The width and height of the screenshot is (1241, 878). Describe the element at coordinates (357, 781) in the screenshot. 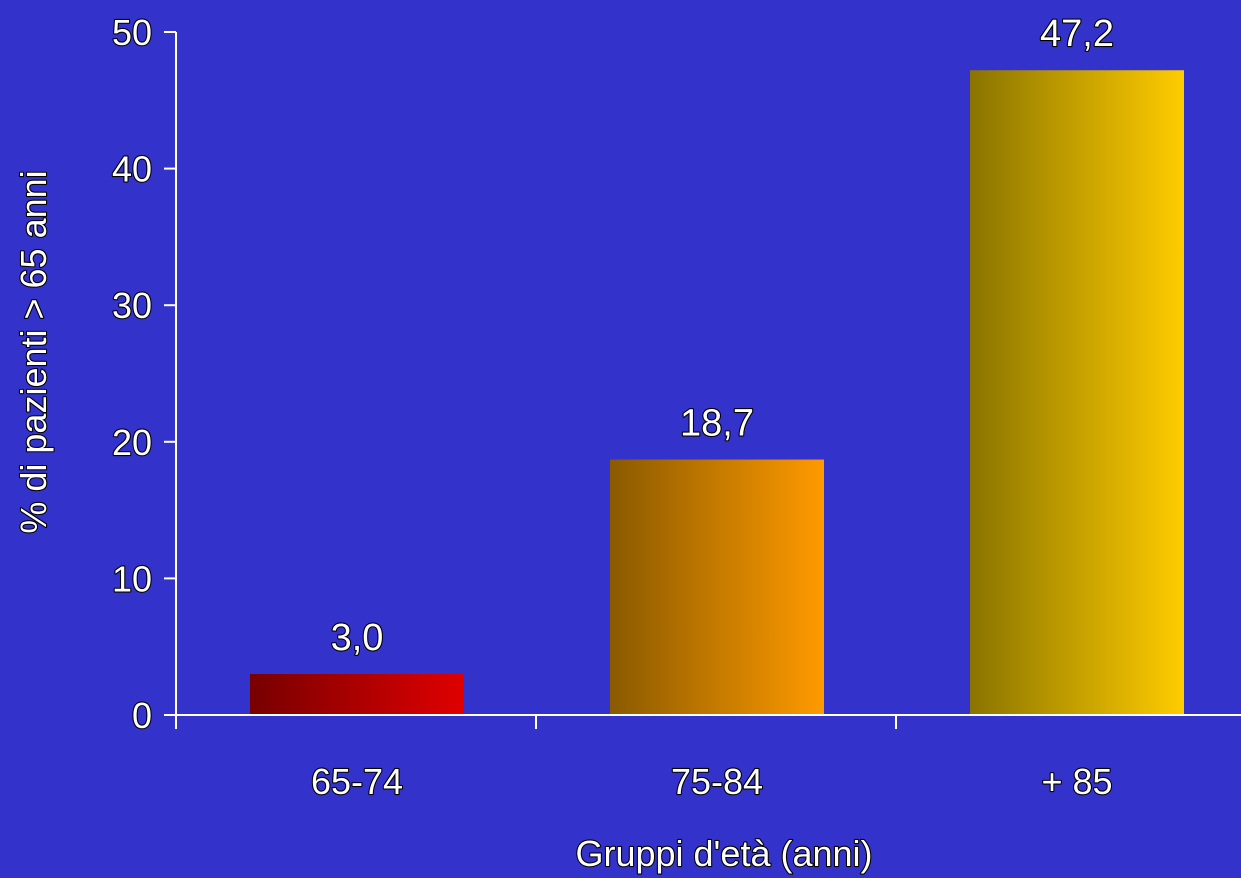

I see `x-tick-label-1: 65-74` at that location.